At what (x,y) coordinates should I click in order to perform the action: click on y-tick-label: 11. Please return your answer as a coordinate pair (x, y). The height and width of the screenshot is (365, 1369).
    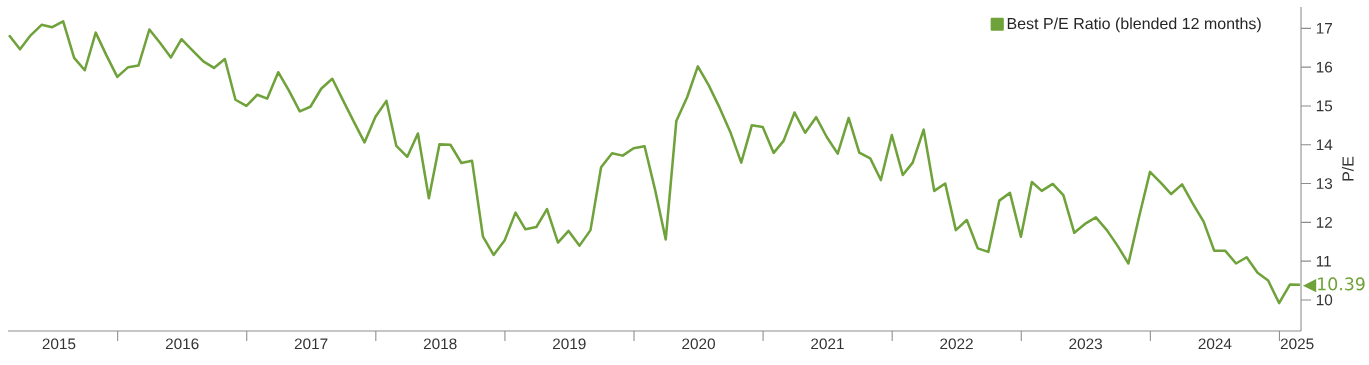
    Looking at the image, I should click on (1323, 261).